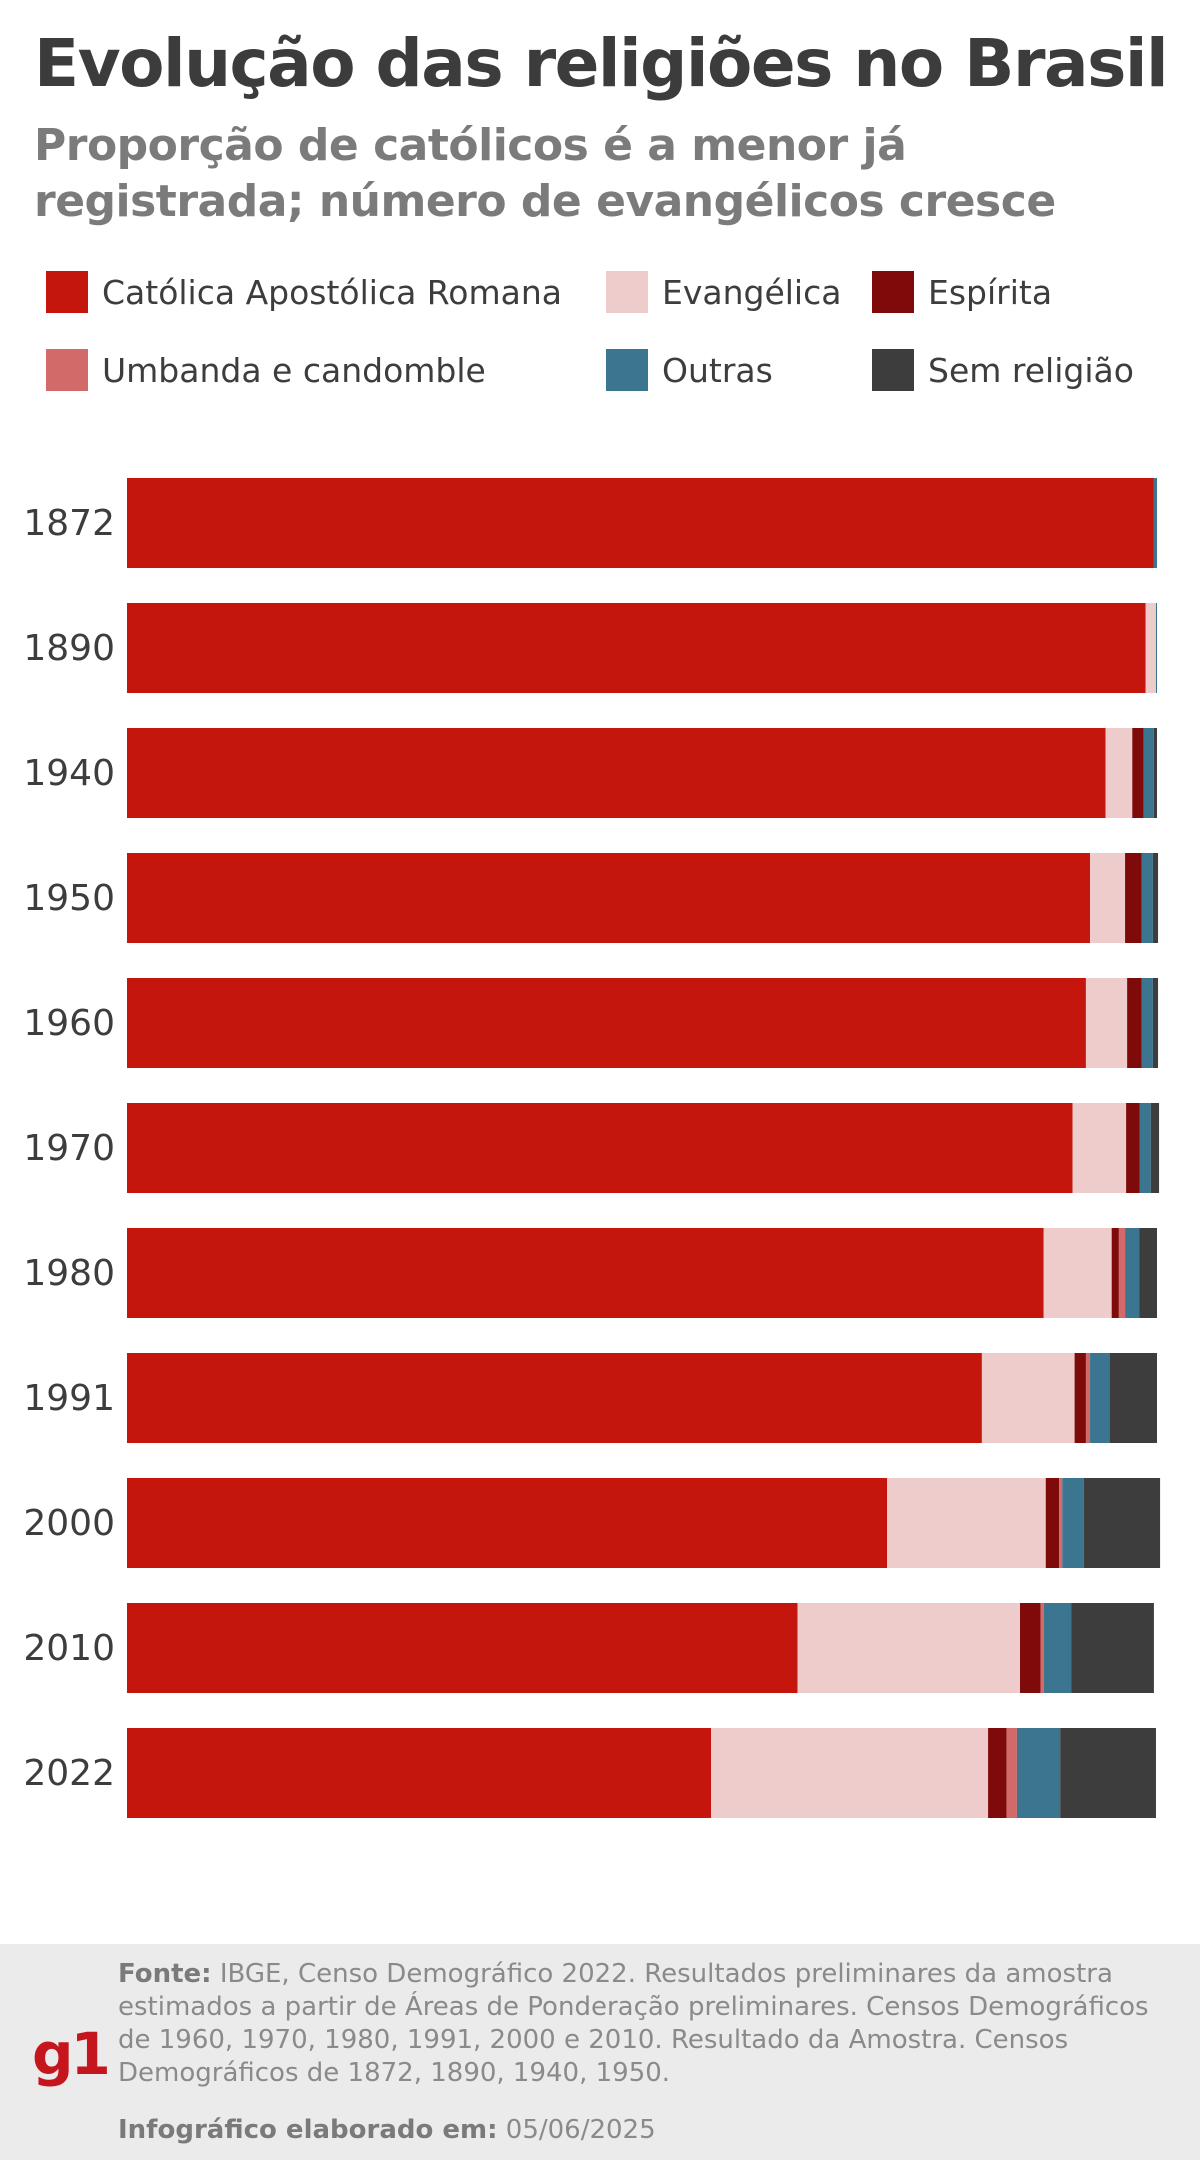 The image size is (1200, 2160). What do you see at coordinates (600, 1148) in the screenshot?
I see `bar-segment-1970-s0` at bounding box center [600, 1148].